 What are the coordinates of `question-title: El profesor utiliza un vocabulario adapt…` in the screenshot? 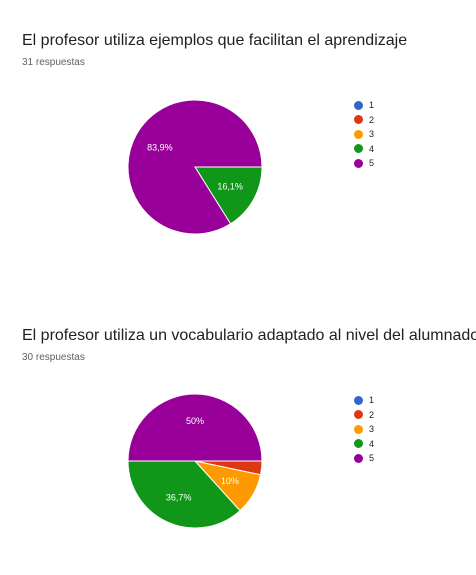 It's located at (249, 335).